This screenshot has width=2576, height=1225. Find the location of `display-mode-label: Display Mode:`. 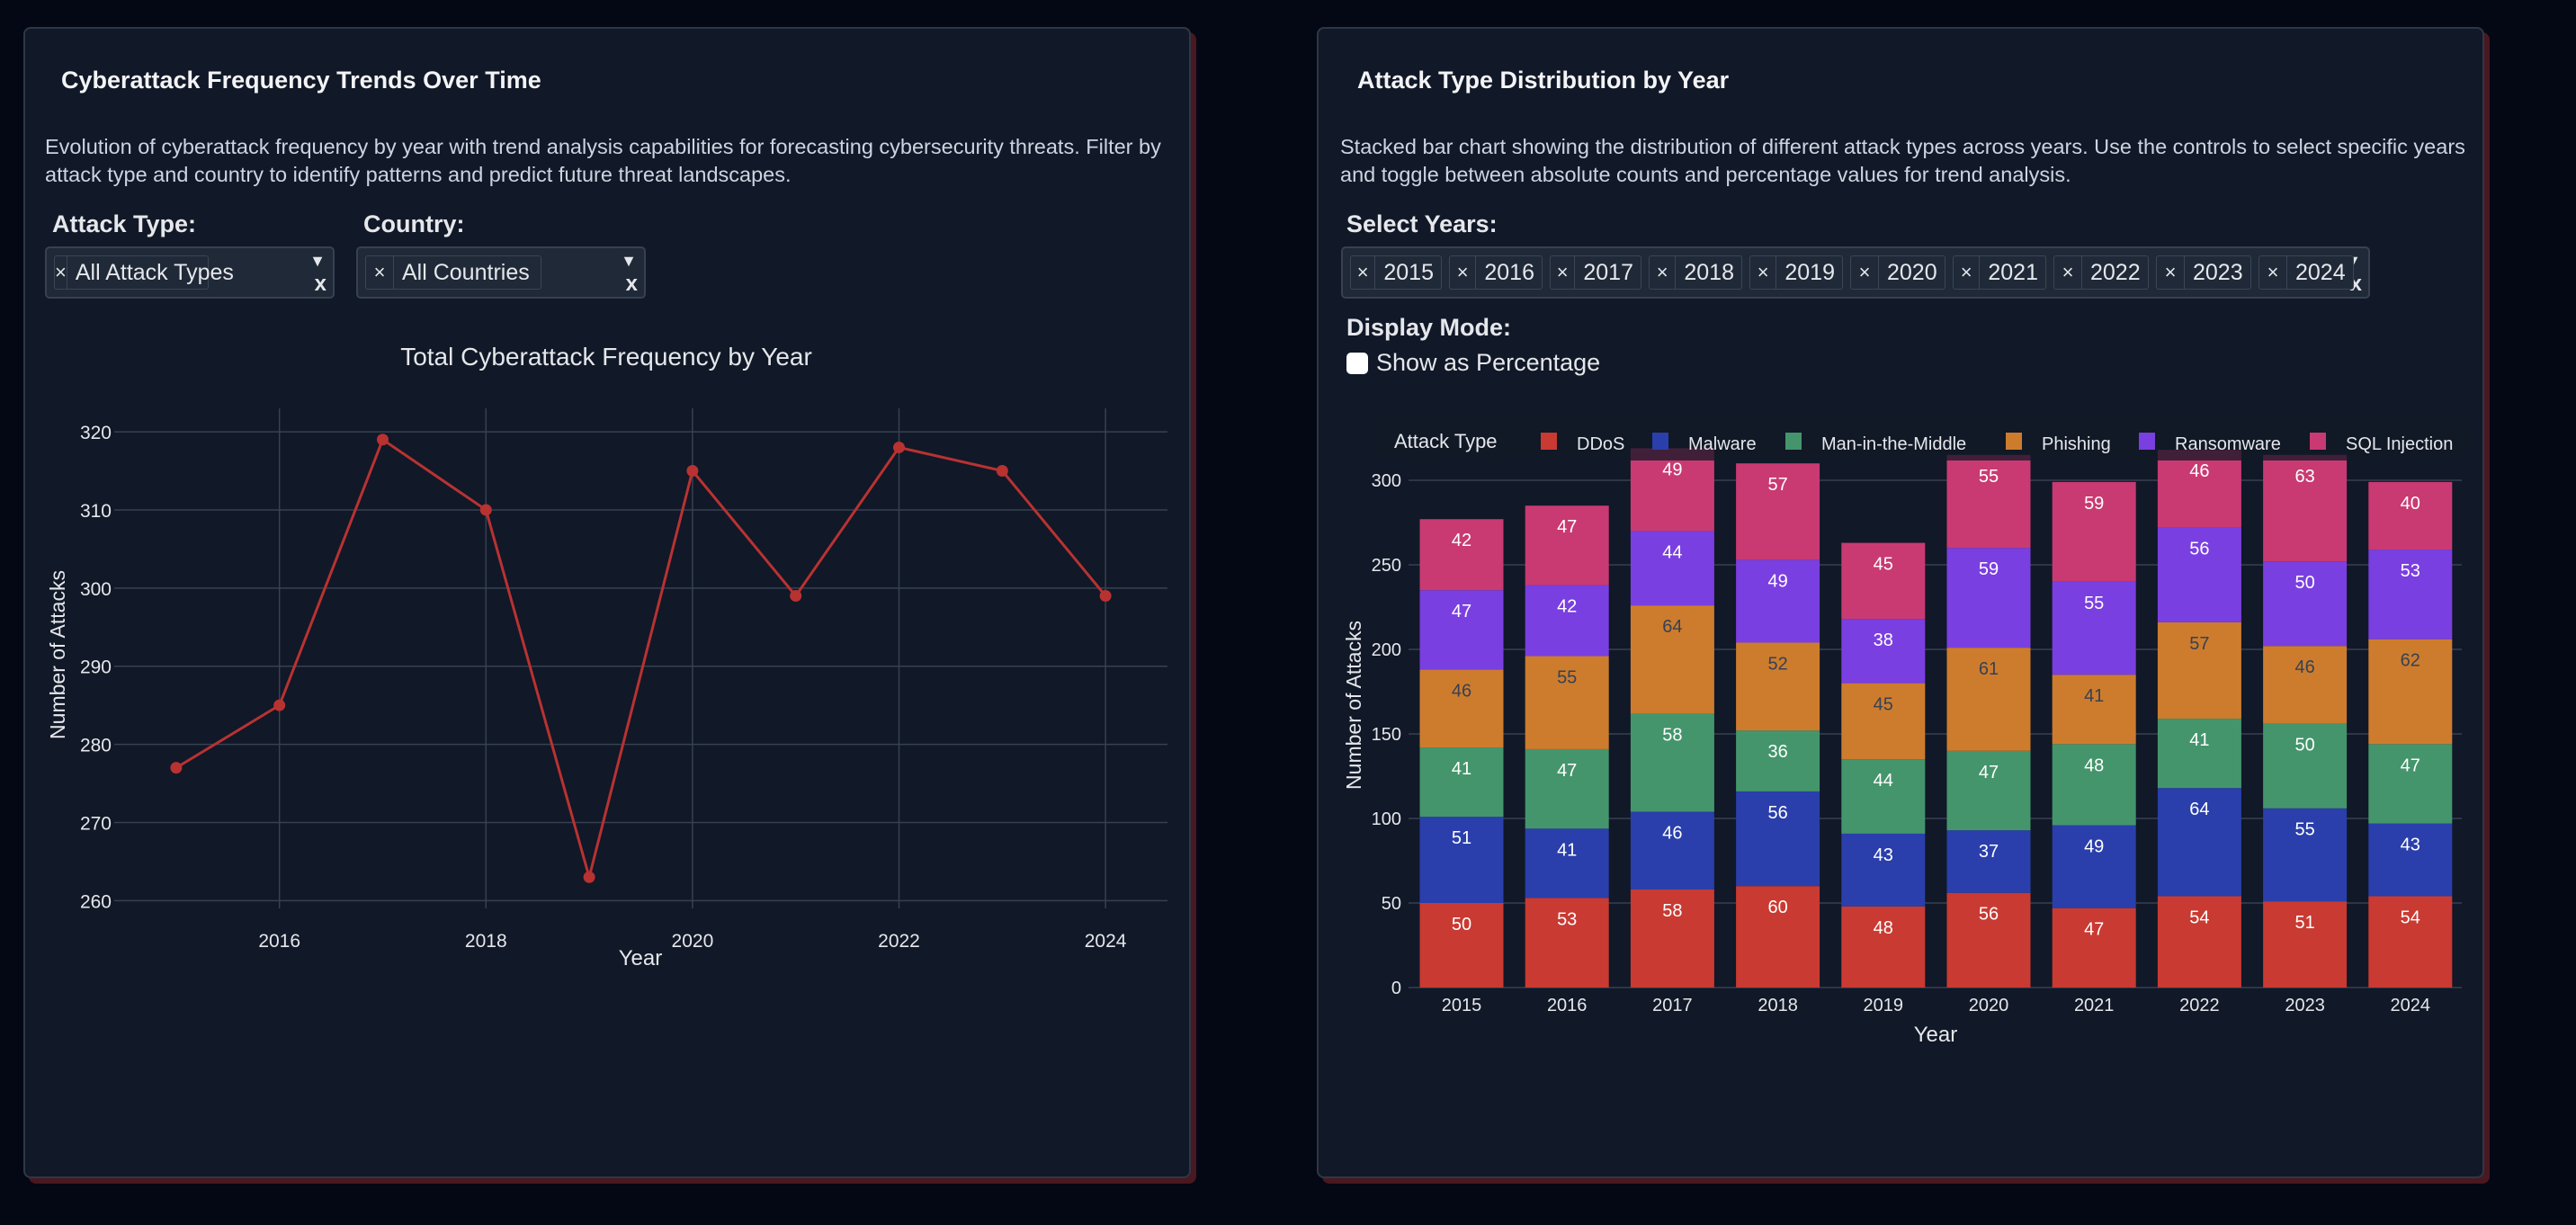

display-mode-label: Display Mode: is located at coordinates (1429, 327).